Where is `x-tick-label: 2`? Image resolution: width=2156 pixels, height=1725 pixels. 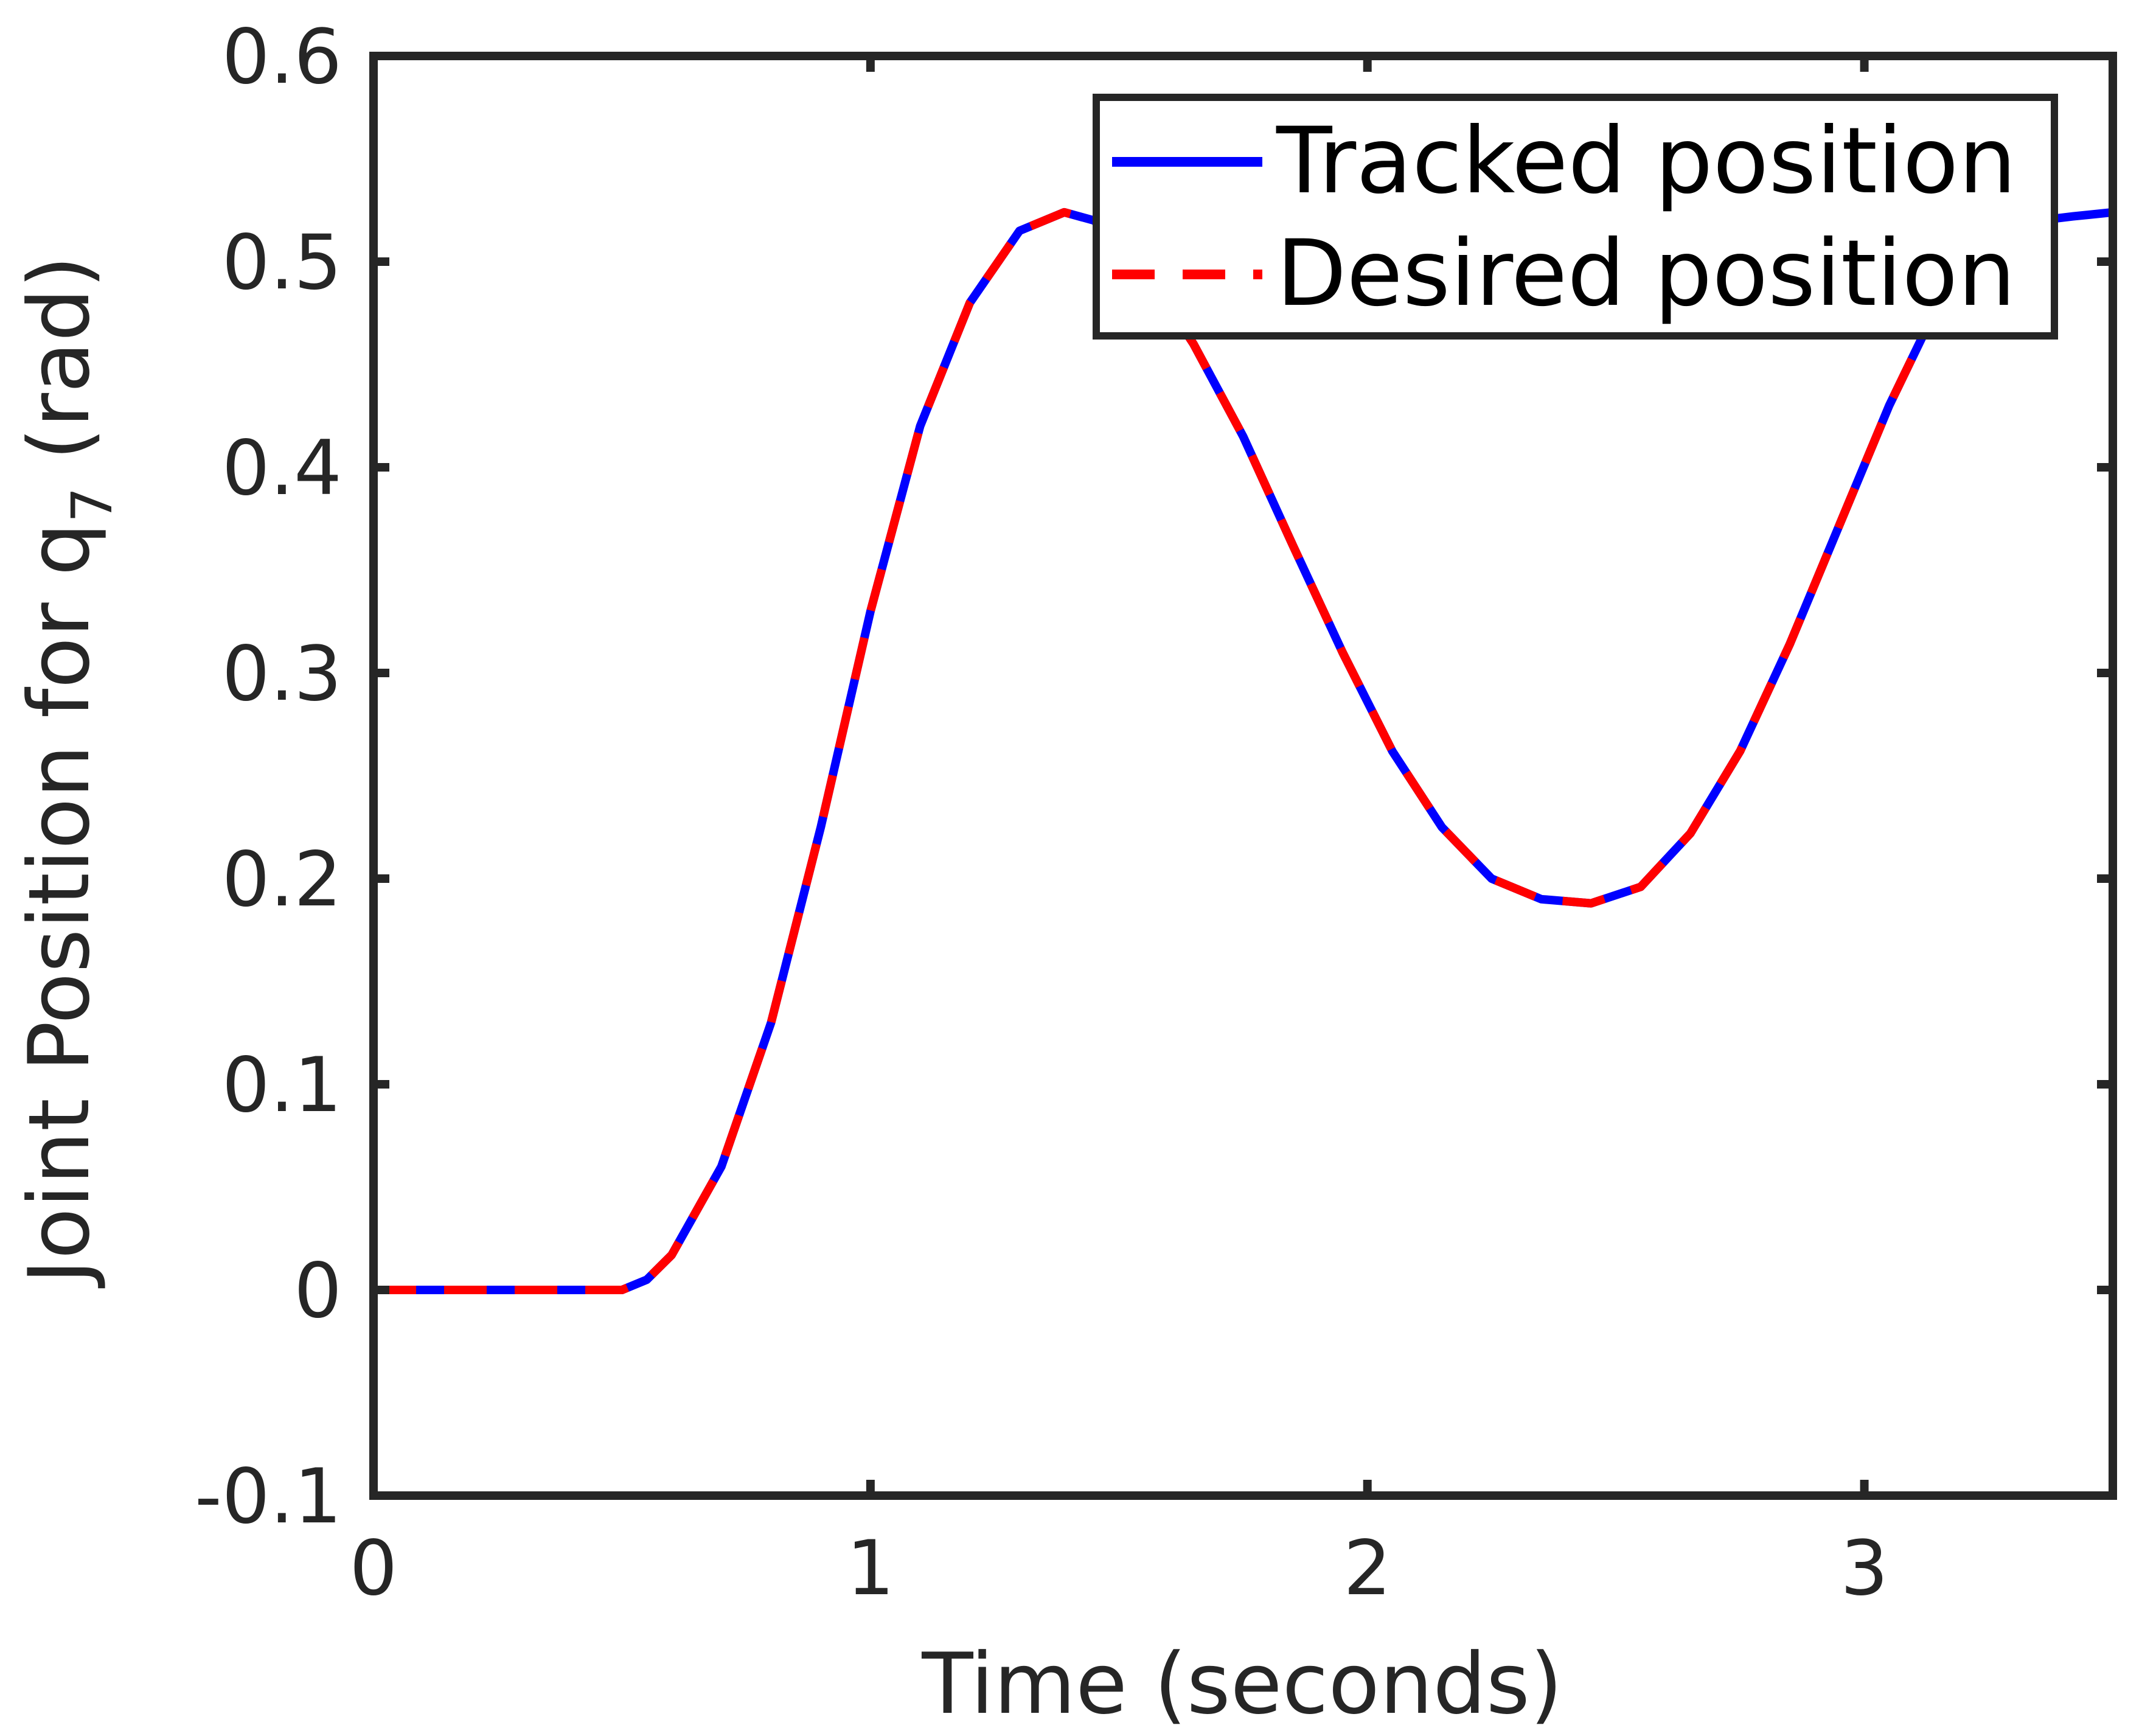 x-tick-label: 2 is located at coordinates (1367, 1568).